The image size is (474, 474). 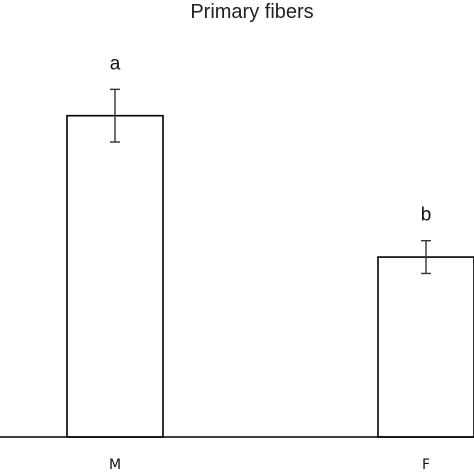 I want to click on error-bar-F, so click(x=426, y=257).